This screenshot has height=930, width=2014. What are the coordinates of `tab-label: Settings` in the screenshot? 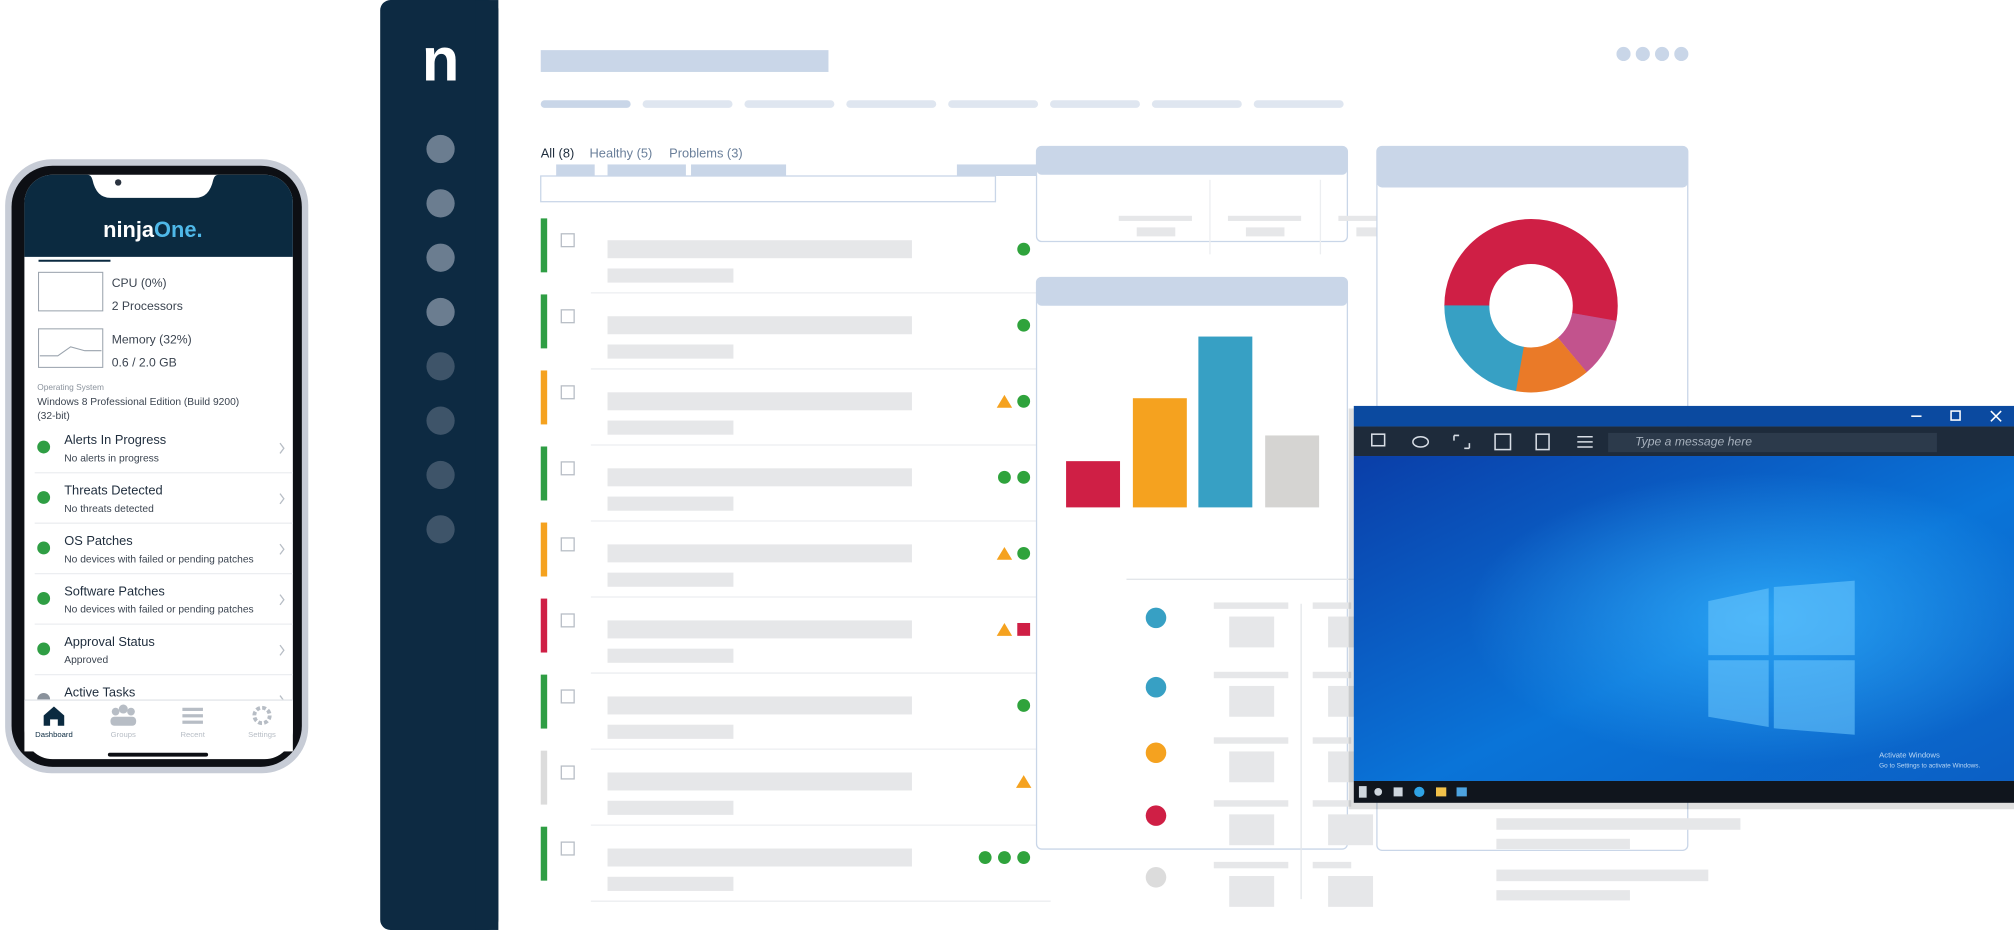 It's located at (262, 734).